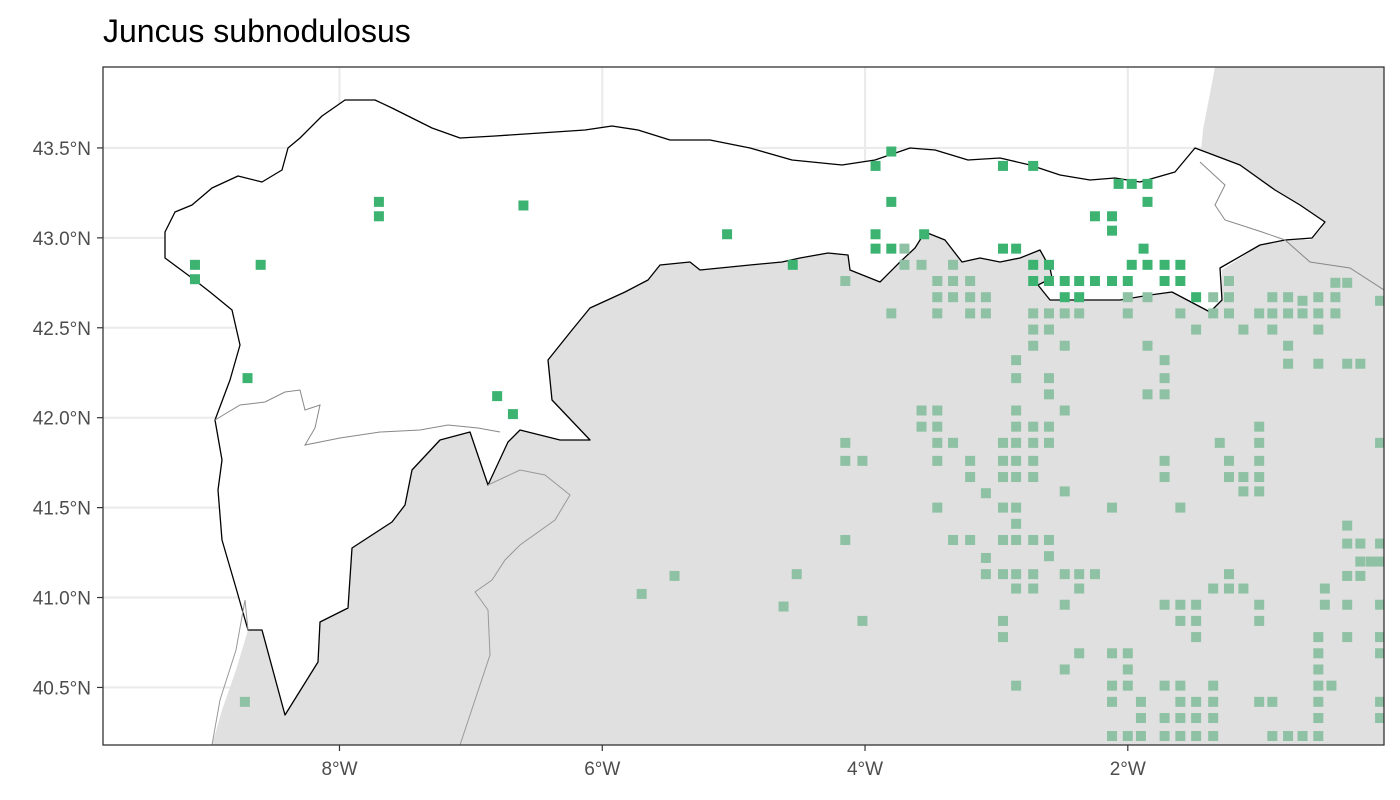 This screenshot has width=1400, height=800. I want to click on y-tick-label: 41.5°N, so click(62, 509).